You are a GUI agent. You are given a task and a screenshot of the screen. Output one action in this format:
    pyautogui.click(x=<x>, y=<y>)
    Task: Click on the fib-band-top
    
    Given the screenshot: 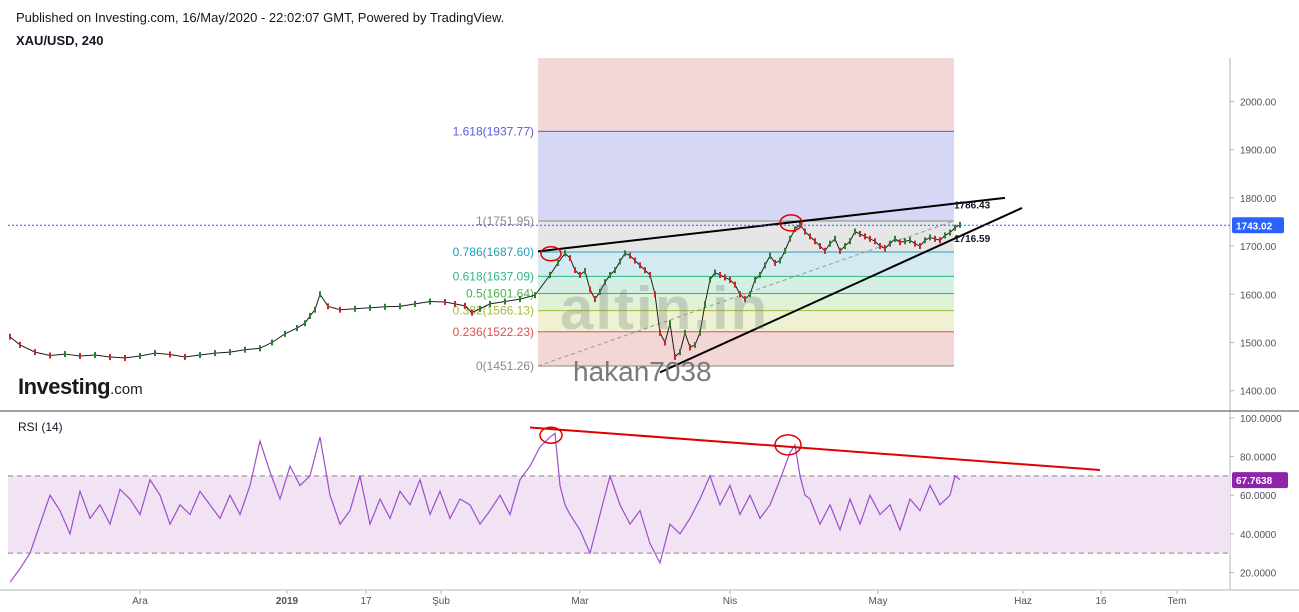 What is the action you would take?
    pyautogui.click(x=746, y=95)
    